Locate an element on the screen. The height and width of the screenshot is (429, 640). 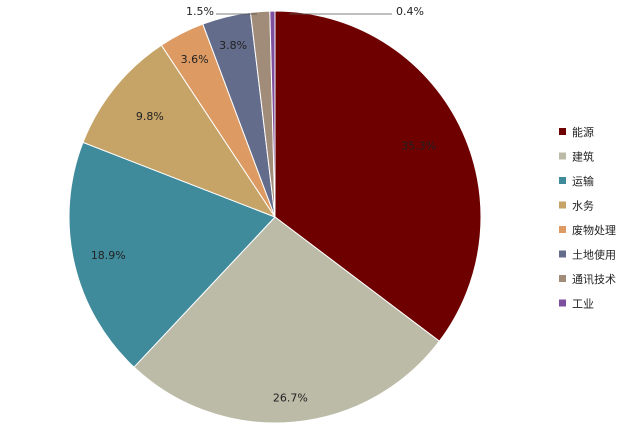
slice-value-label: 1.5% is located at coordinates (200, 11).